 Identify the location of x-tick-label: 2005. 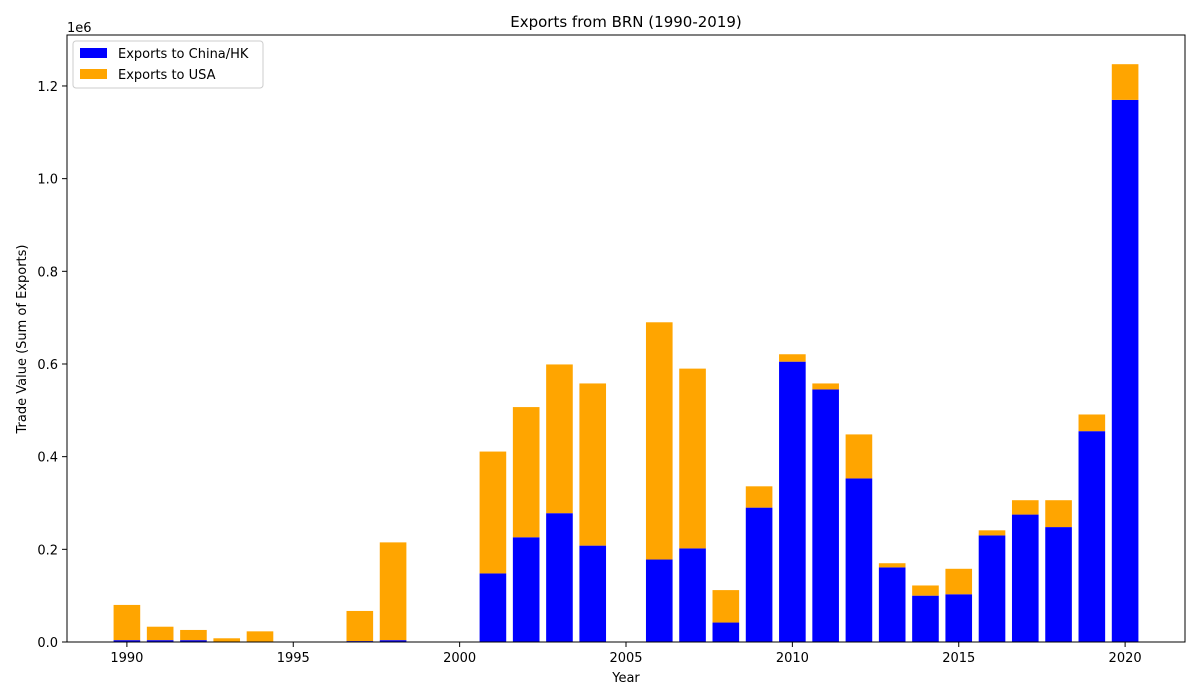
(625, 658).